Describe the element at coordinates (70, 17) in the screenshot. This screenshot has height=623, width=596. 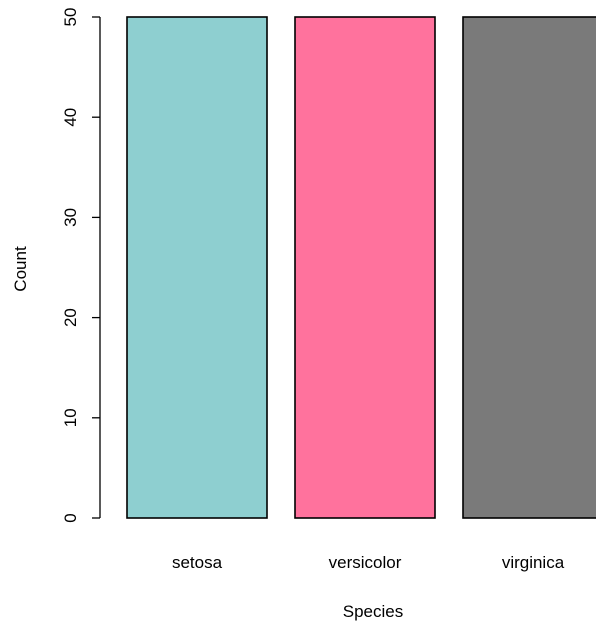
I see `y-tick-label: 50` at that location.